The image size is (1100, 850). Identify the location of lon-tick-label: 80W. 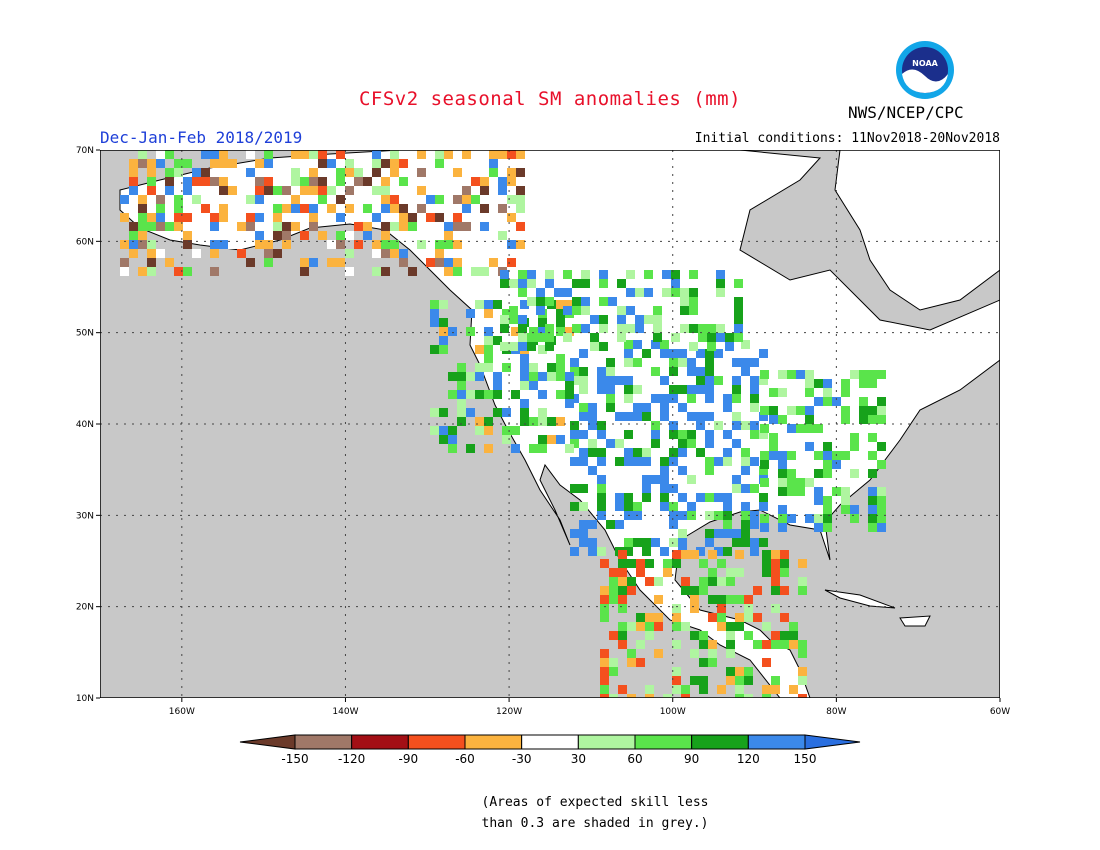
(836, 712).